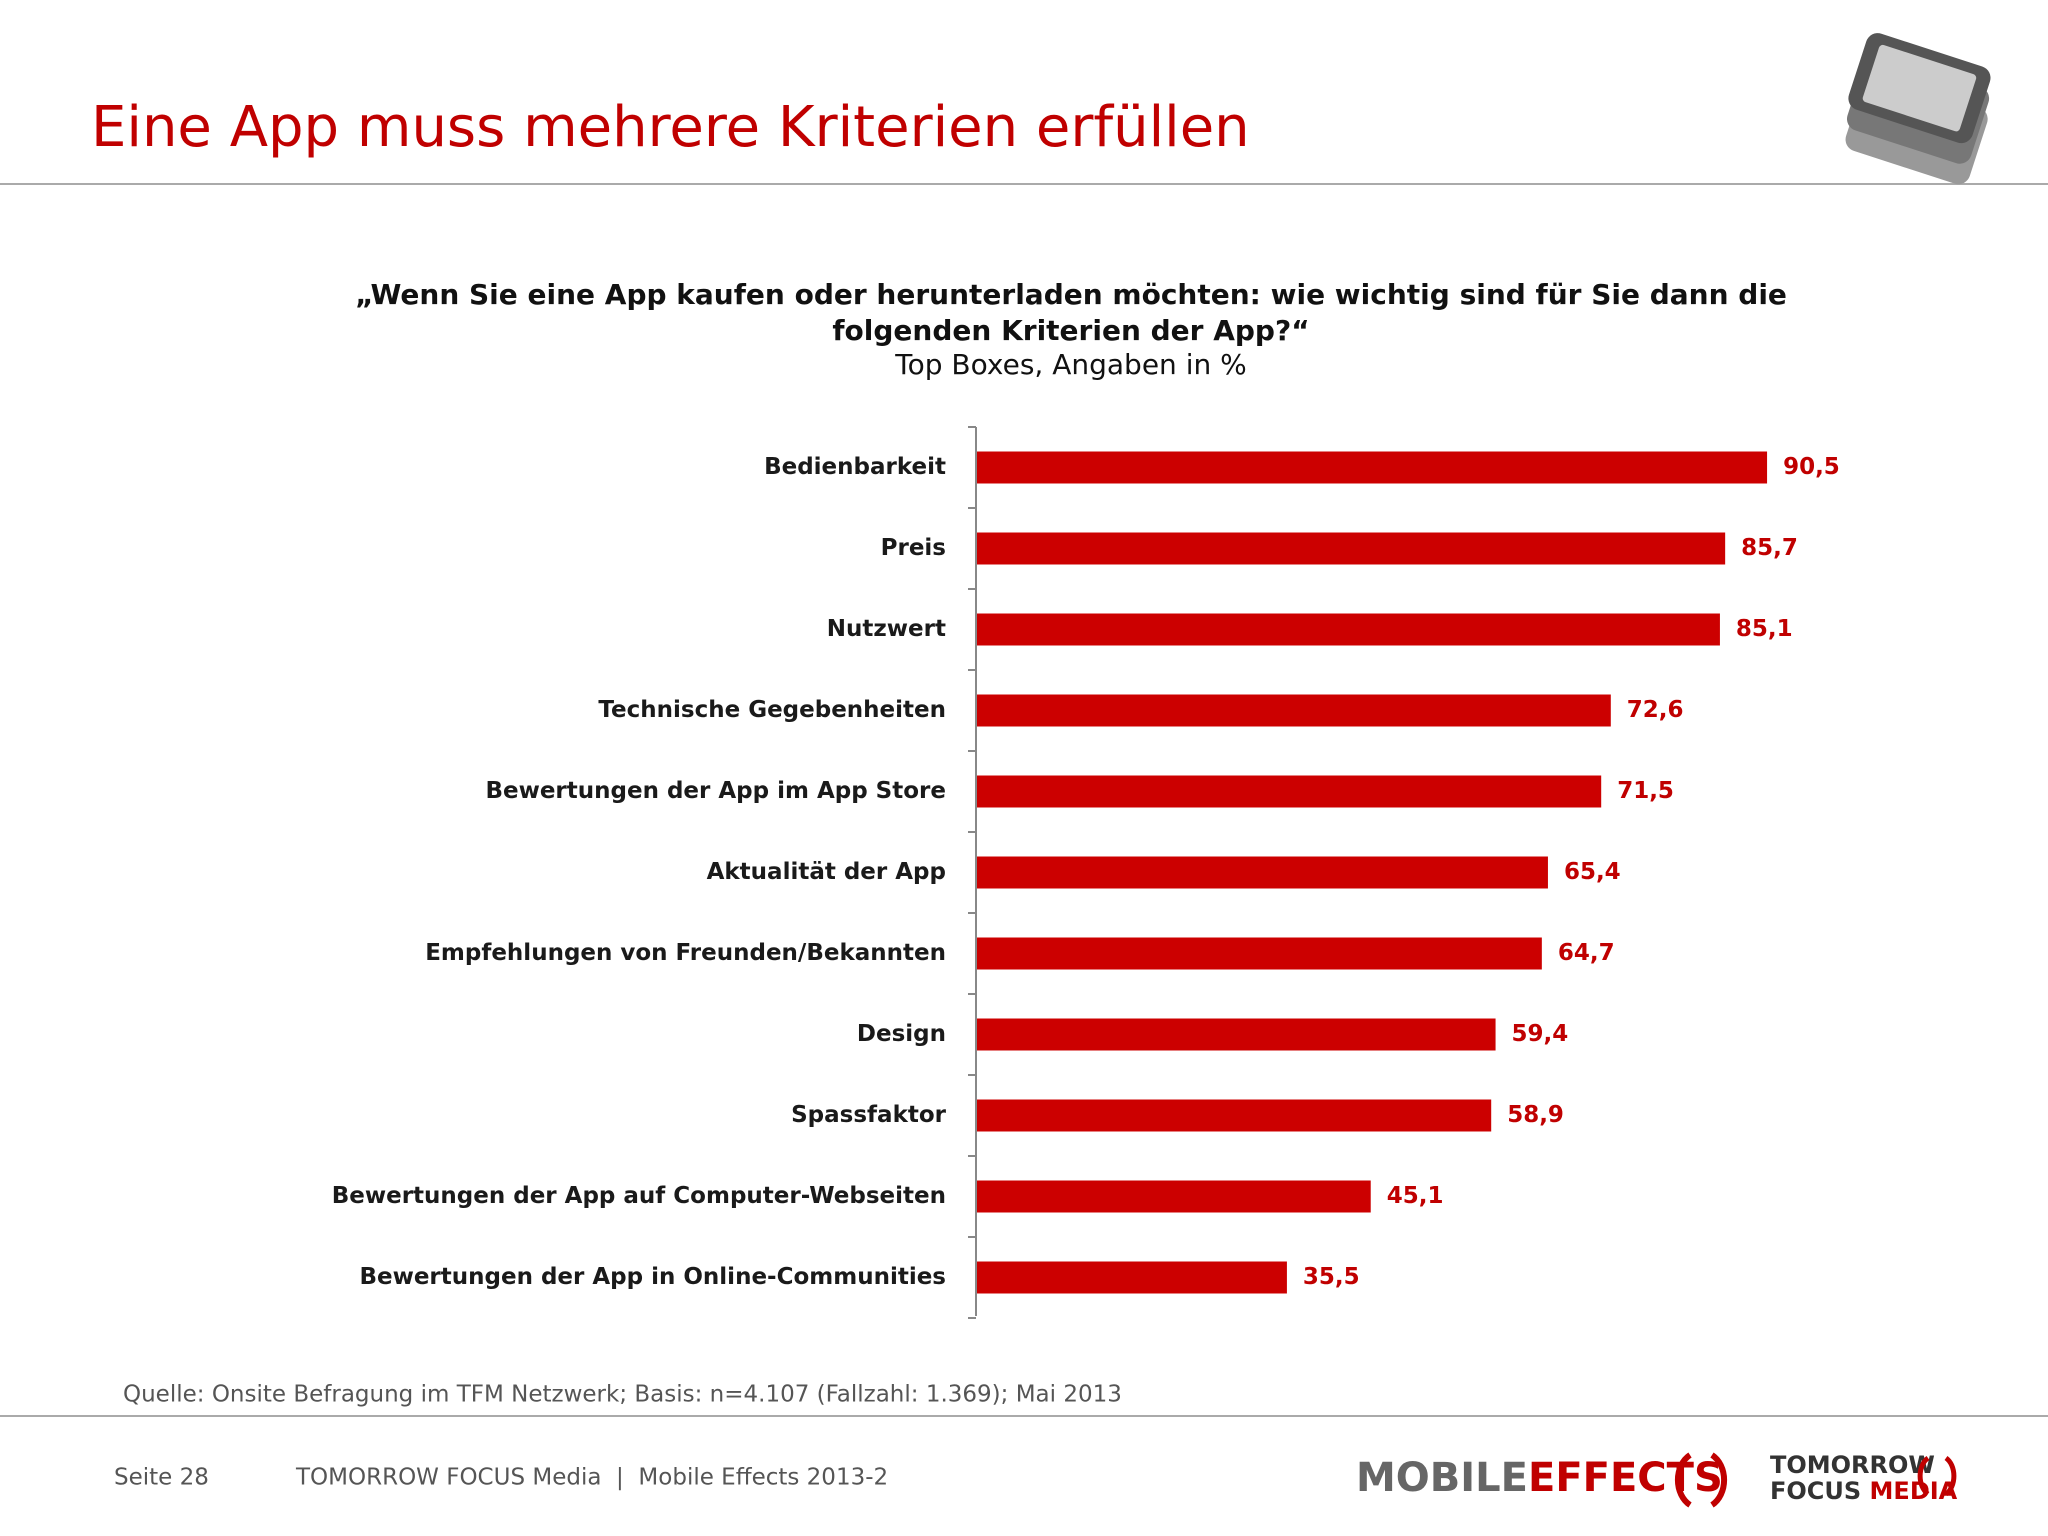 This screenshot has height=1536, width=2048. I want to click on value-label: 45,1, so click(1415, 1196).